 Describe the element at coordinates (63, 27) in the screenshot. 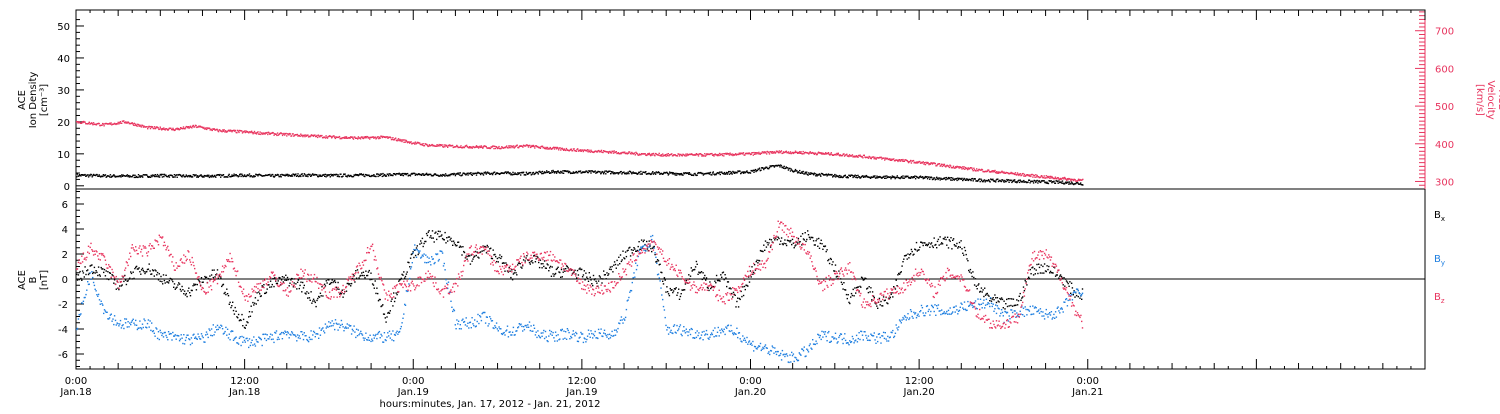

I see `top-left-tick-label: 50` at that location.